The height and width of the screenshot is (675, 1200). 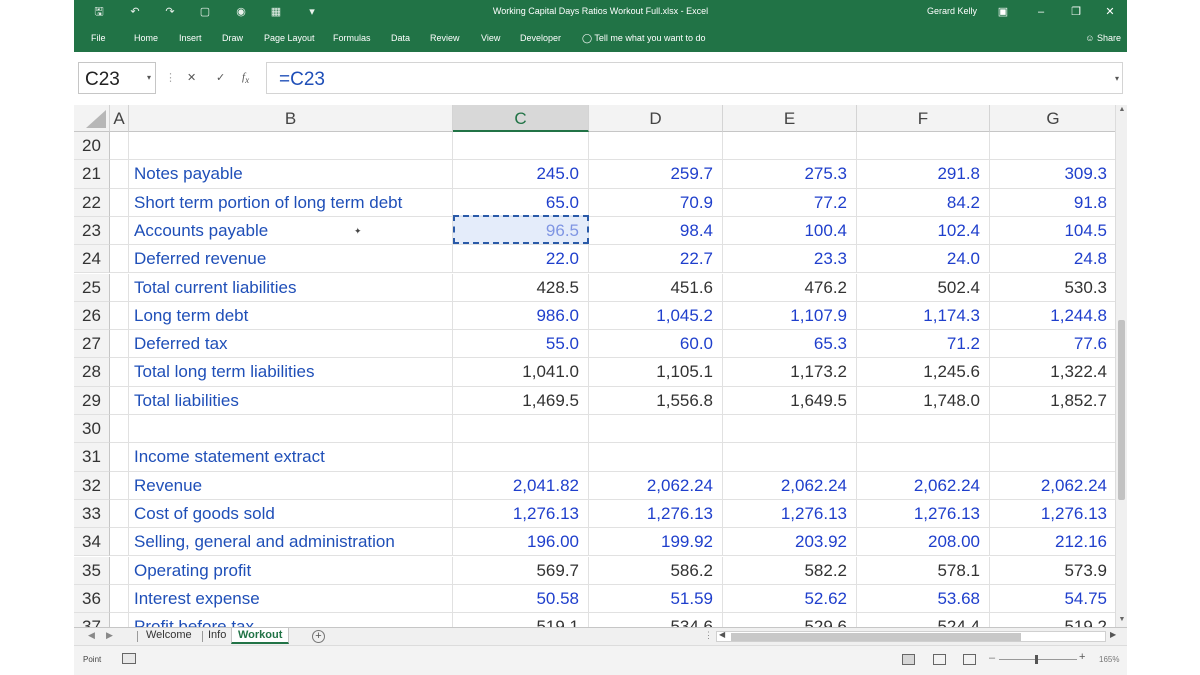 What do you see at coordinates (541, 38) in the screenshot?
I see `tab-developer: Developer` at bounding box center [541, 38].